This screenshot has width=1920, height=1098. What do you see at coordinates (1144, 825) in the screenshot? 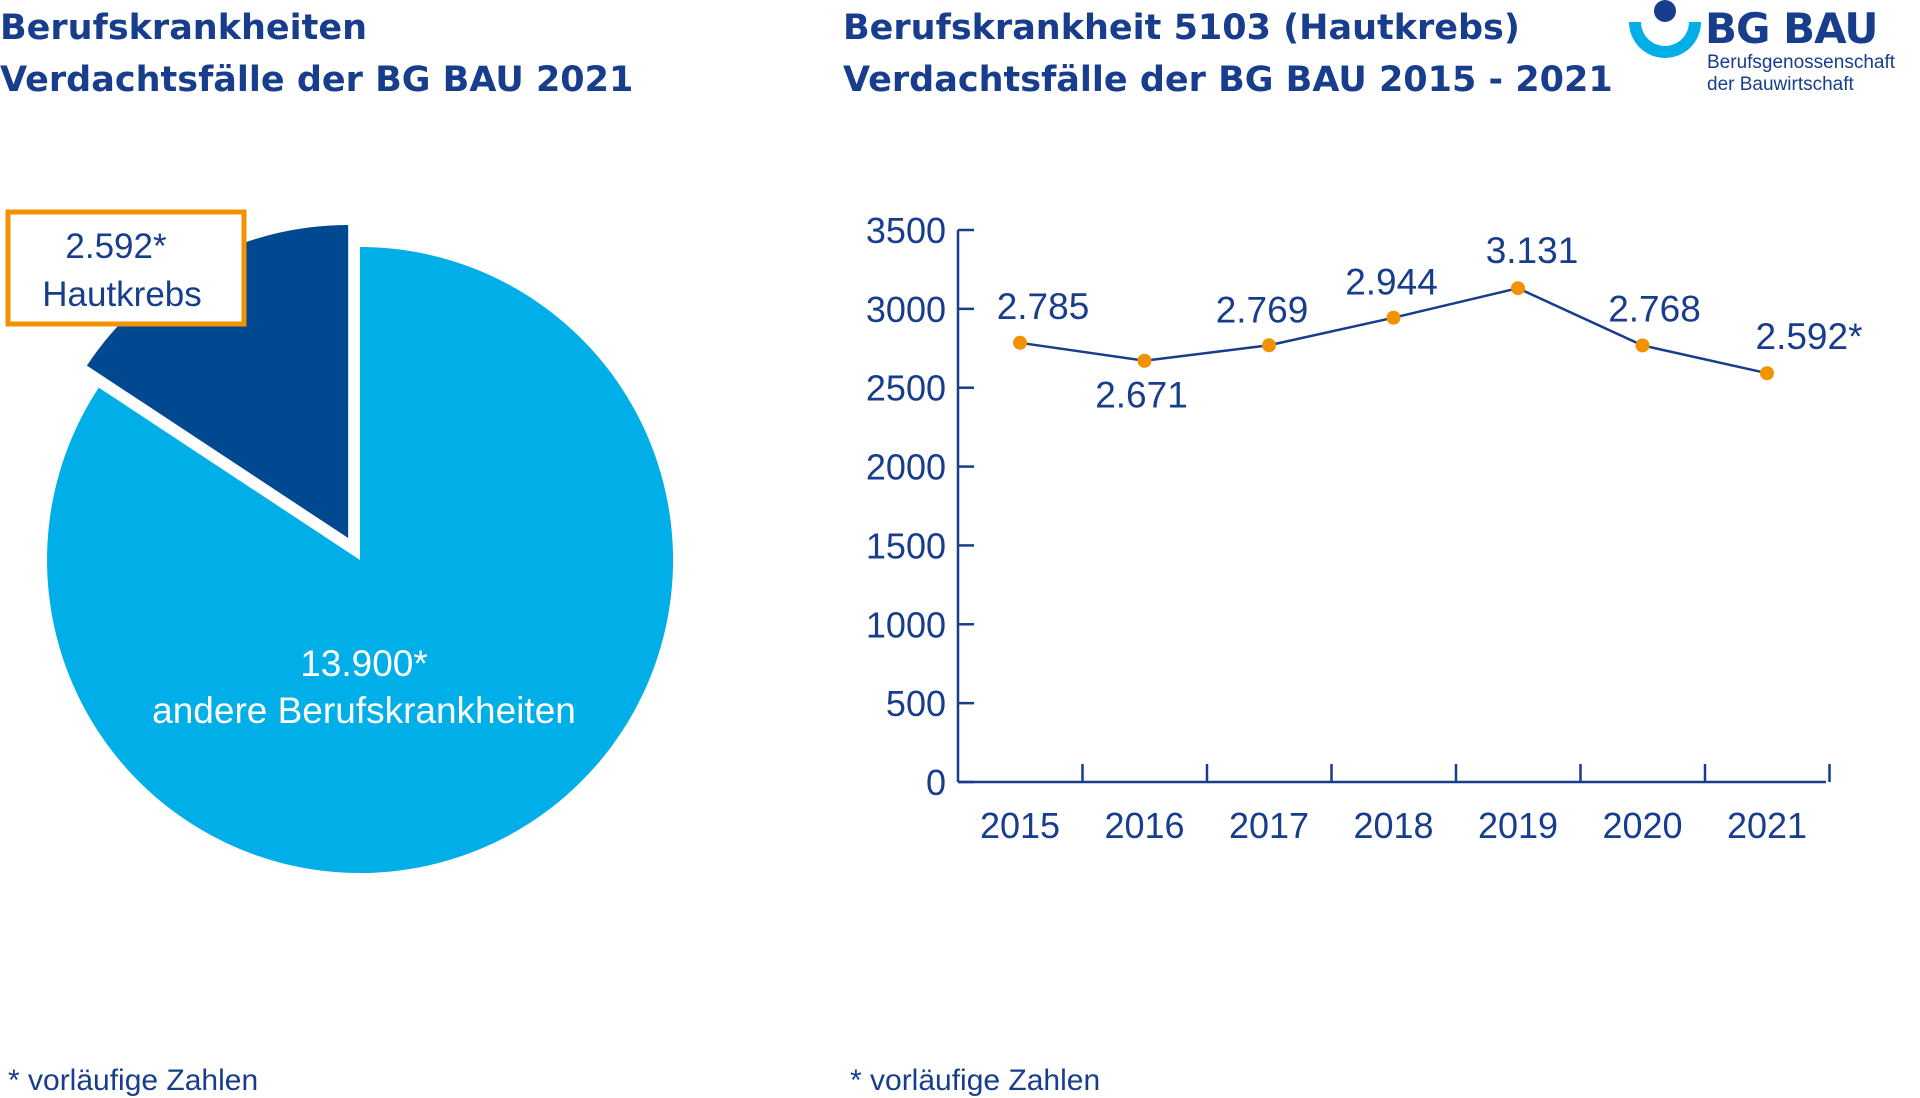
I see `x-tick-label: 2016` at bounding box center [1144, 825].